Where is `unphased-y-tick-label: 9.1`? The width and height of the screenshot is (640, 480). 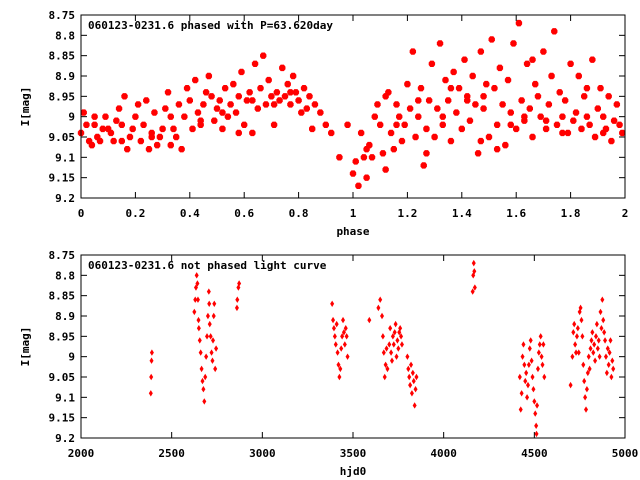
unphased-y-tick-label: 9.1 is located at coordinates (65, 397).